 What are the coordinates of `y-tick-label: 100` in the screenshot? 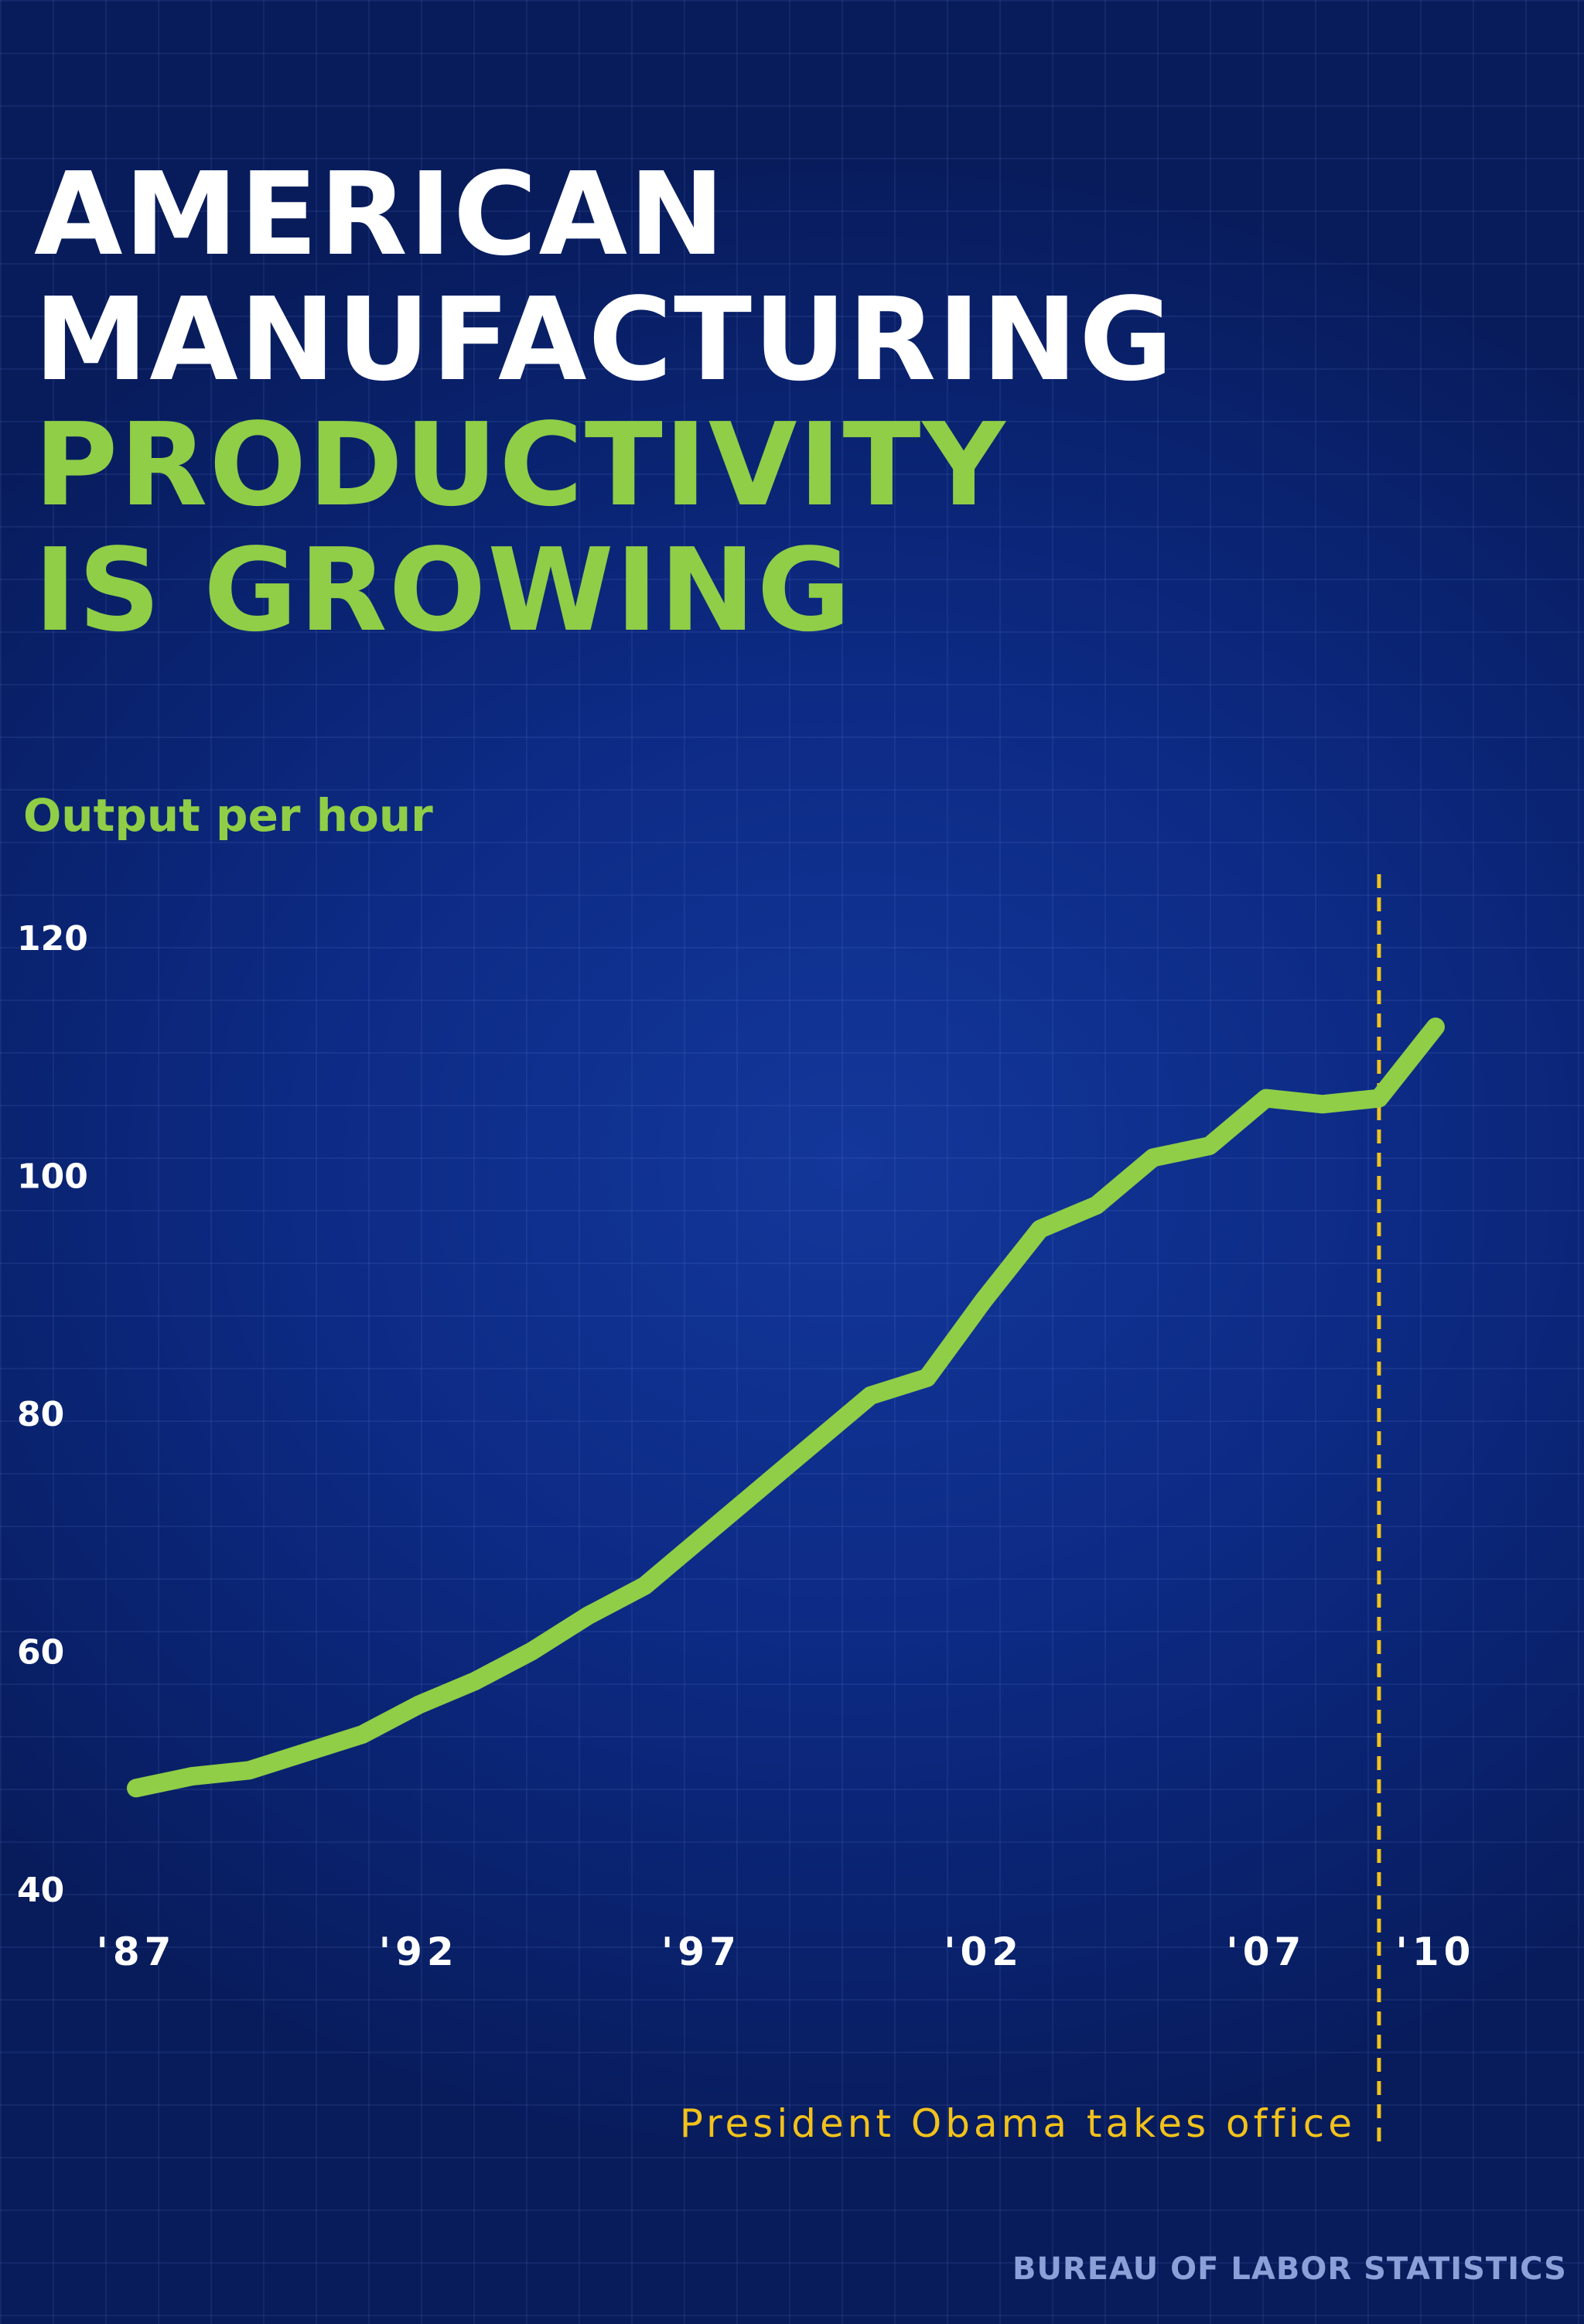 It's located at (53, 1177).